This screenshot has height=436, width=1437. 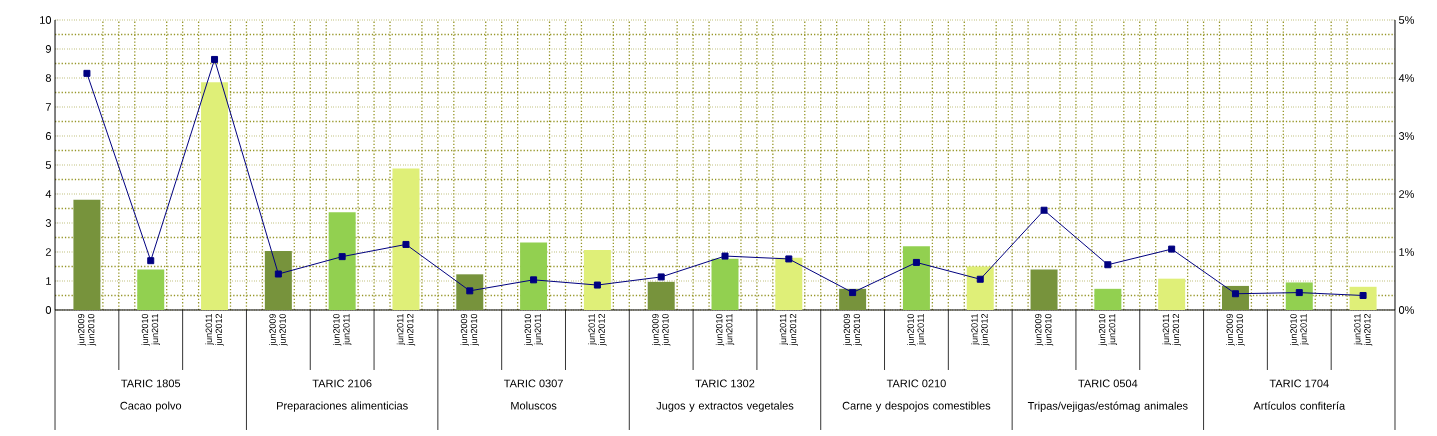 I want to click on y-tick-label: 6, so click(x=48, y=136).